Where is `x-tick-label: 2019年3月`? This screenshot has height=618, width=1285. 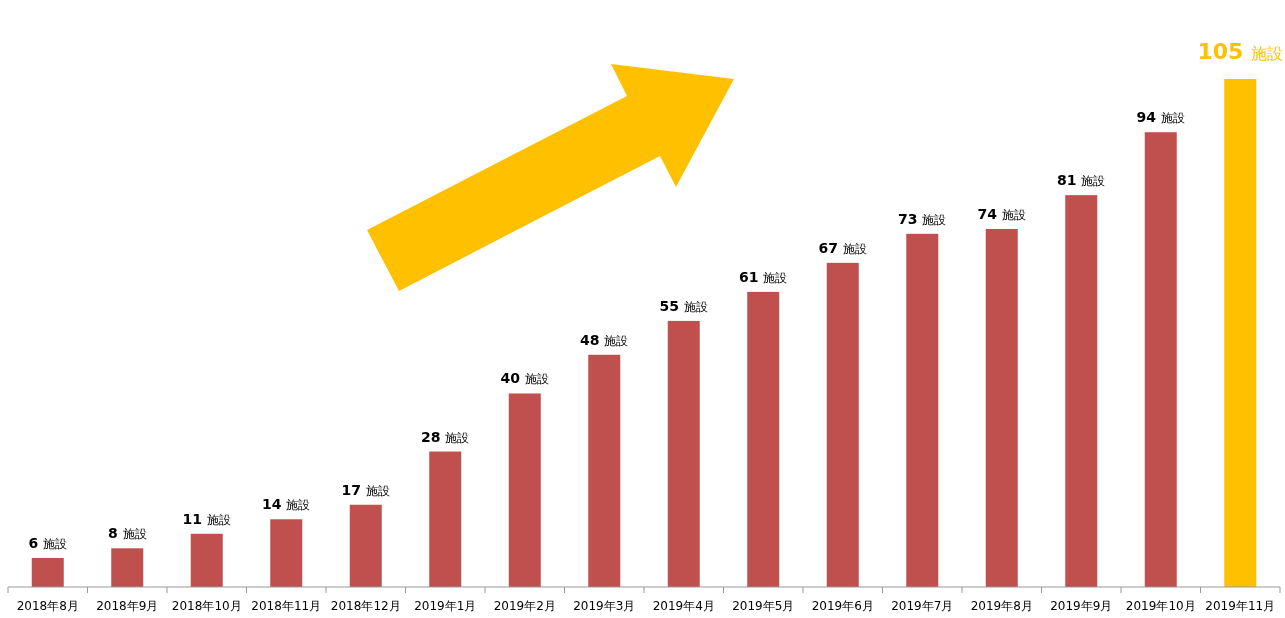
x-tick-label: 2019年3月 is located at coordinates (604, 606).